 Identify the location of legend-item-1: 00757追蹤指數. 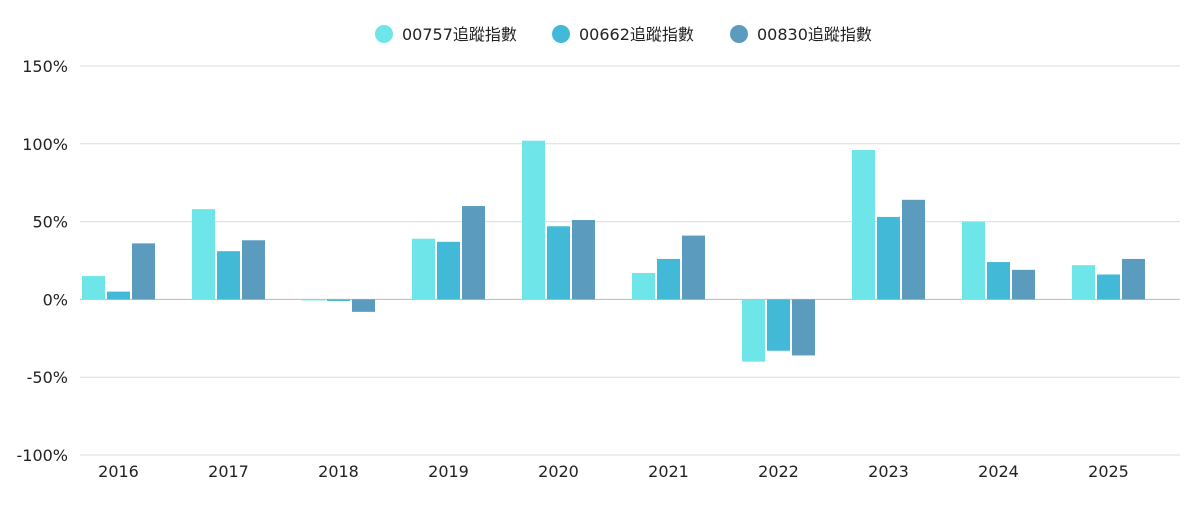
(446, 34).